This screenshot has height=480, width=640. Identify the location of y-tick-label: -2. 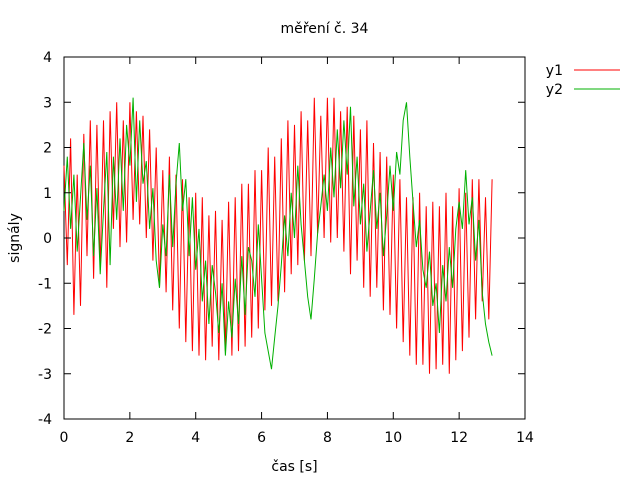
(45, 330).